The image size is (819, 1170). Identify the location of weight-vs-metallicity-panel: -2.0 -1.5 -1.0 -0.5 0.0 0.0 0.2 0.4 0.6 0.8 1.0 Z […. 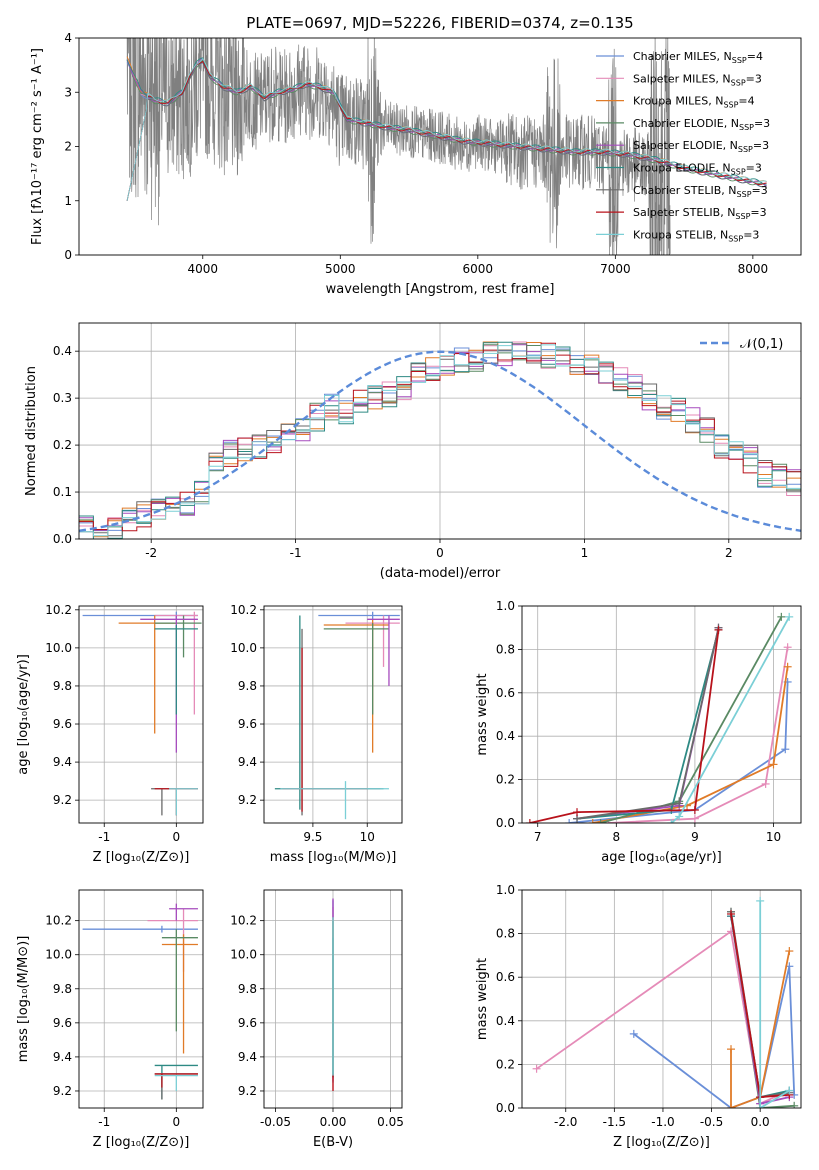
(638, 1016).